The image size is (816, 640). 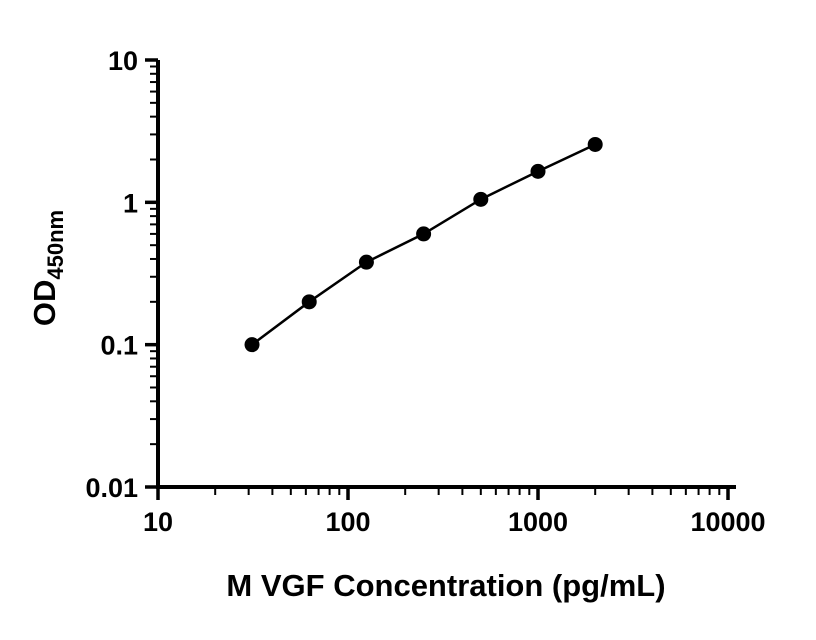 What do you see at coordinates (111, 488) in the screenshot?
I see `y-tick-label: 0.01` at bounding box center [111, 488].